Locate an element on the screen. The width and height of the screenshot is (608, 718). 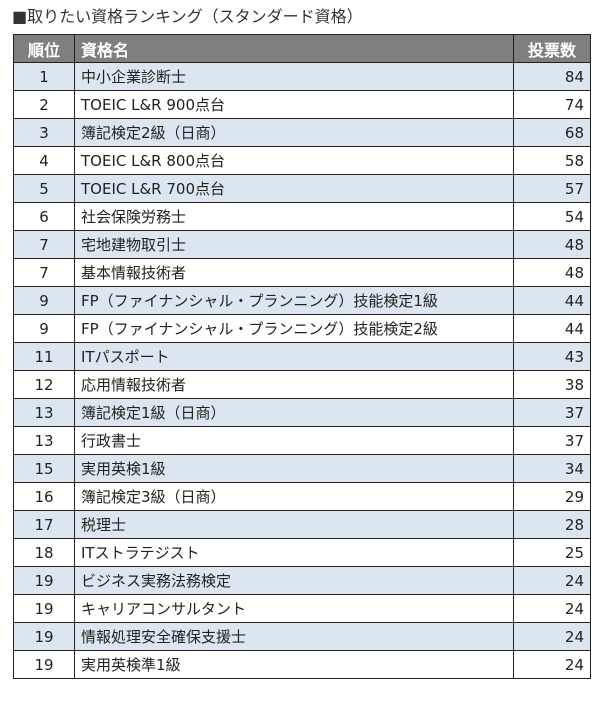
header-row: 順位 資格名 投票数 is located at coordinates (302, 48).